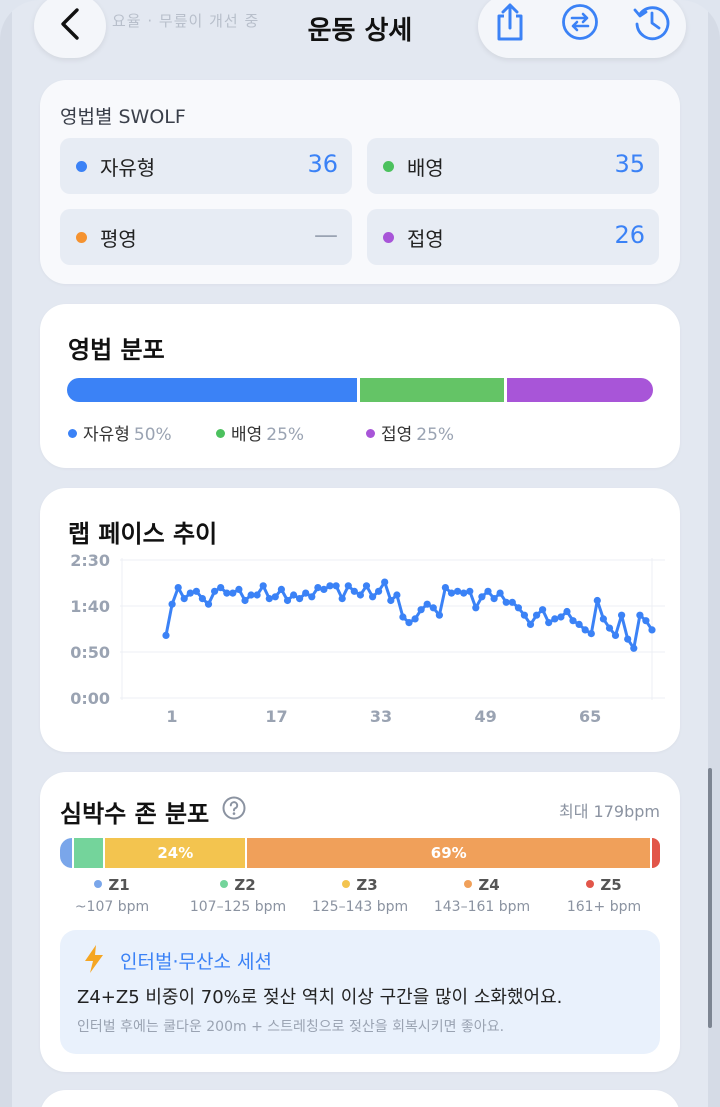 Image resolution: width=720 pixels, height=1107 pixels. Describe the element at coordinates (367, 638) in the screenshot. I see `lap-pace-chart: 0:00 0:50 1:40 2:30 1 17 33 49 65` at that location.